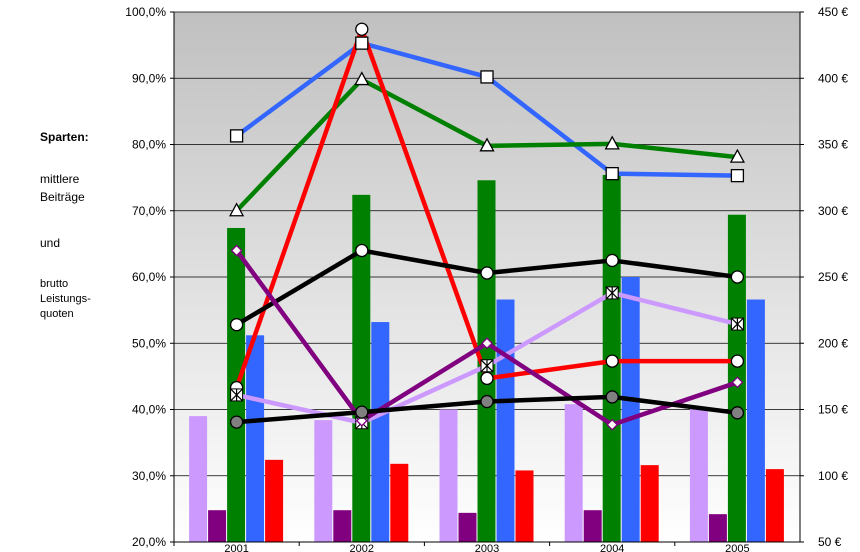  Describe the element at coordinates (54, 284) in the screenshot. I see `legend-line-brutto: brutto` at that location.